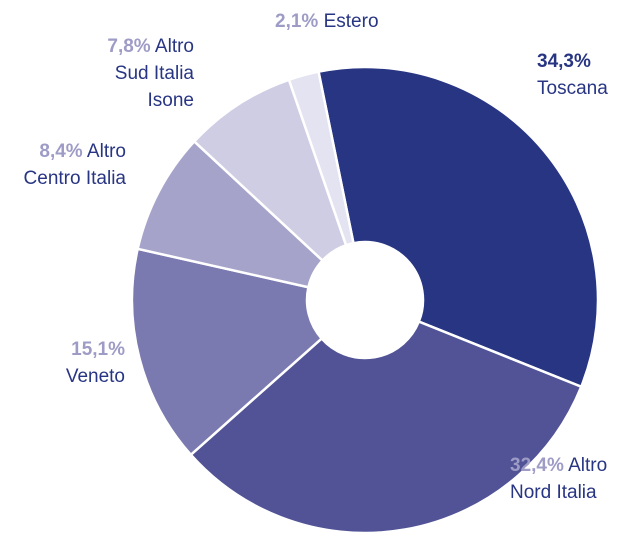 The height and width of the screenshot is (534, 643). I want to click on value-label: 2,1%, so click(297, 21).